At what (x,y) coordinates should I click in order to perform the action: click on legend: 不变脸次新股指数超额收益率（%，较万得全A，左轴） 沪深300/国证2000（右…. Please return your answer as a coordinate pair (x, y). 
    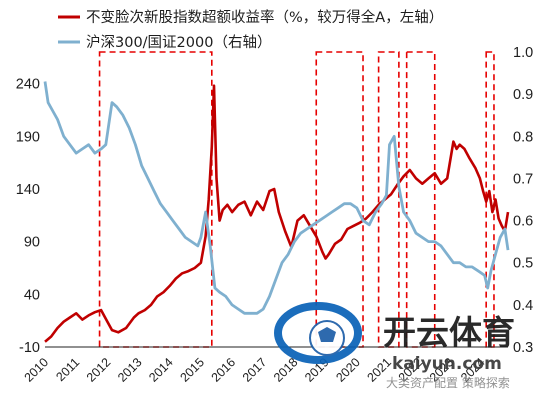
    Looking at the image, I should click on (250, 29).